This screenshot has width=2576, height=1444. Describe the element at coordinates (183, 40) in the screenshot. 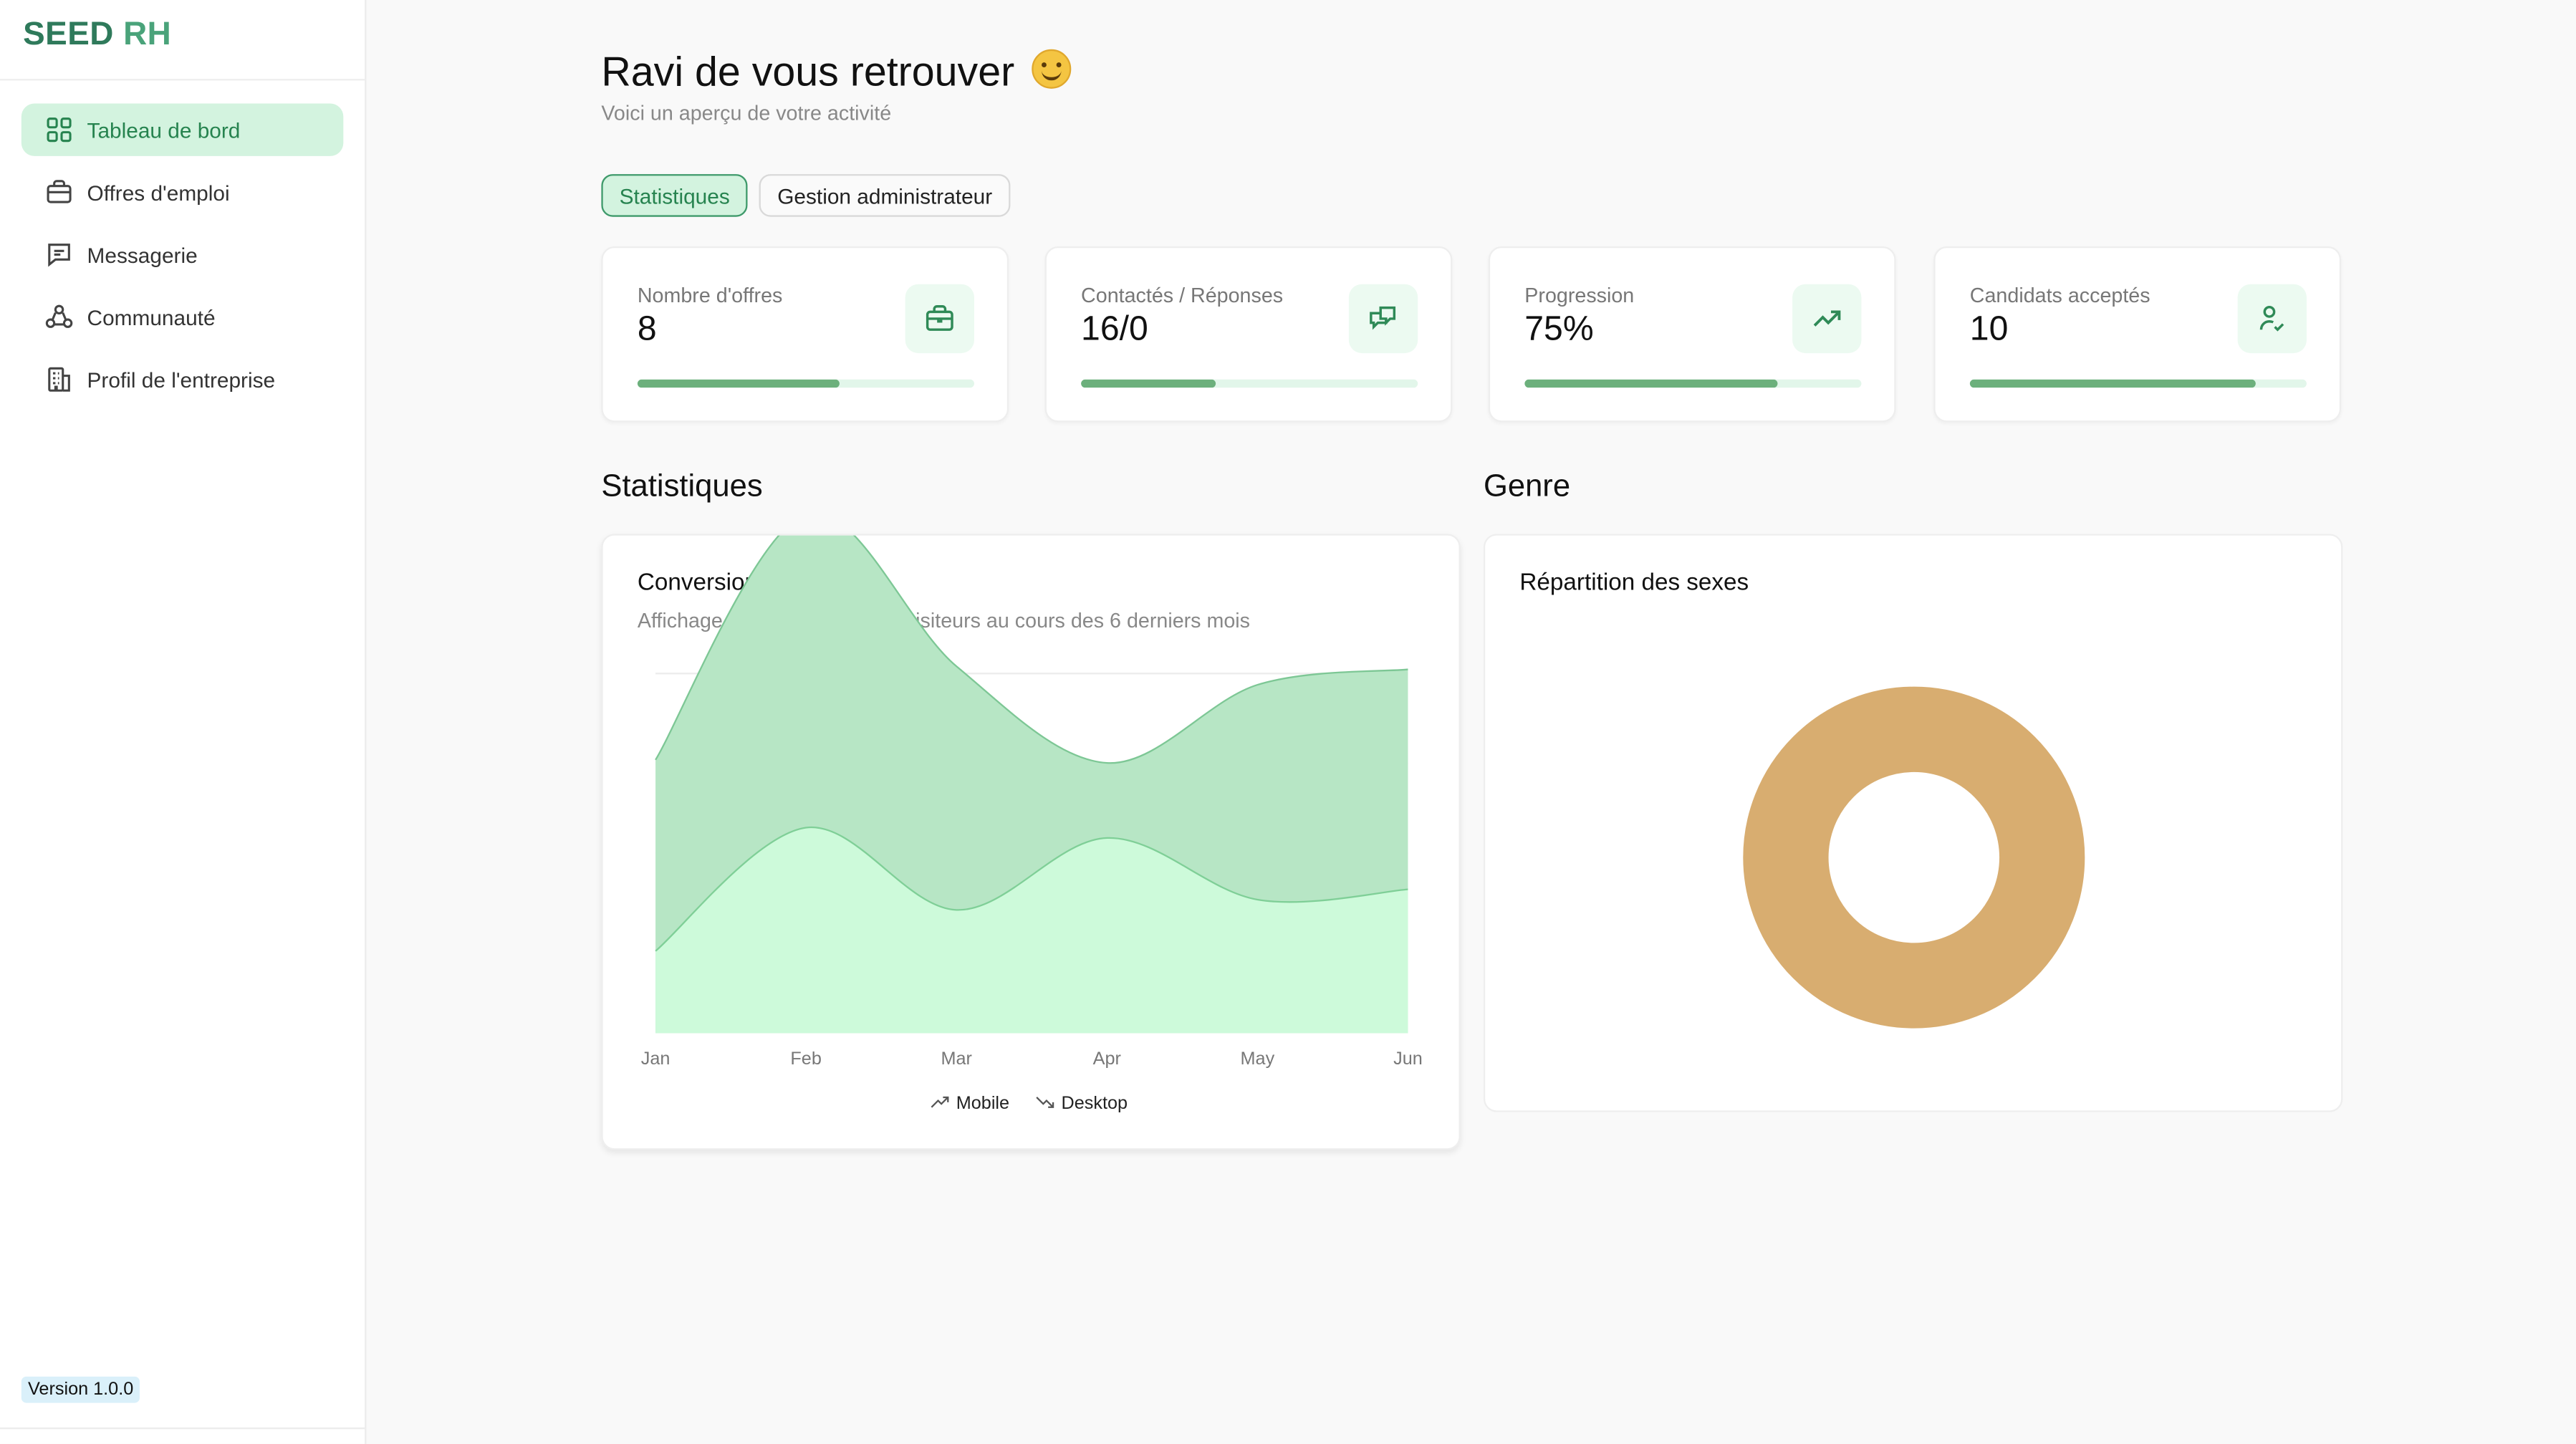

I see `brand-logo: SEED RH` at that location.